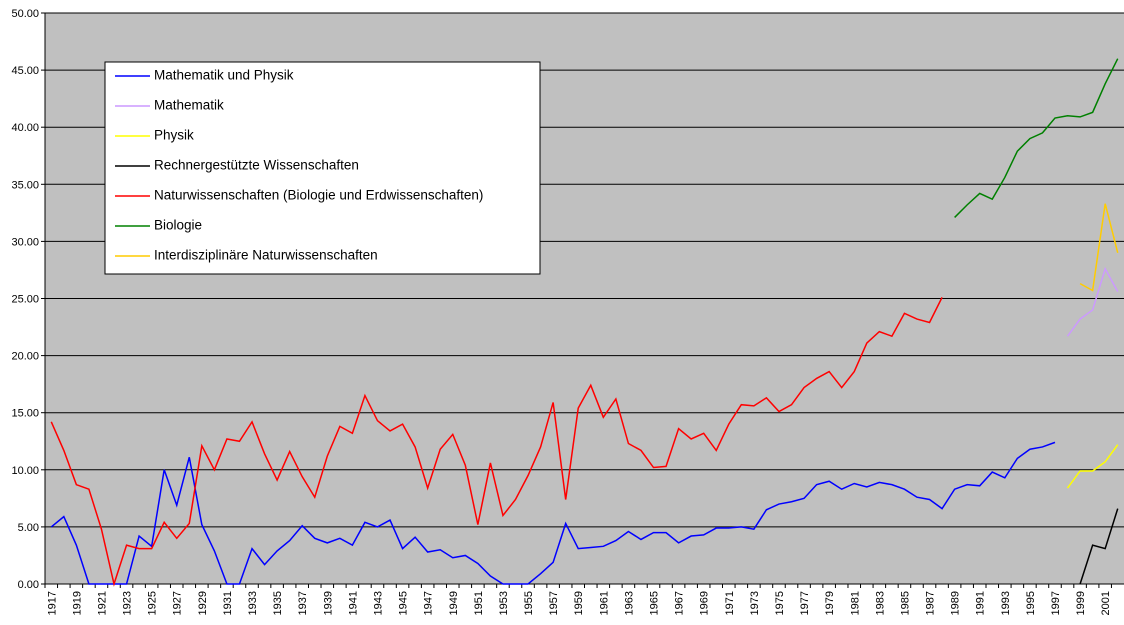  What do you see at coordinates (25, 414) in the screenshot?
I see `y-tick-label: 15.00` at bounding box center [25, 414].